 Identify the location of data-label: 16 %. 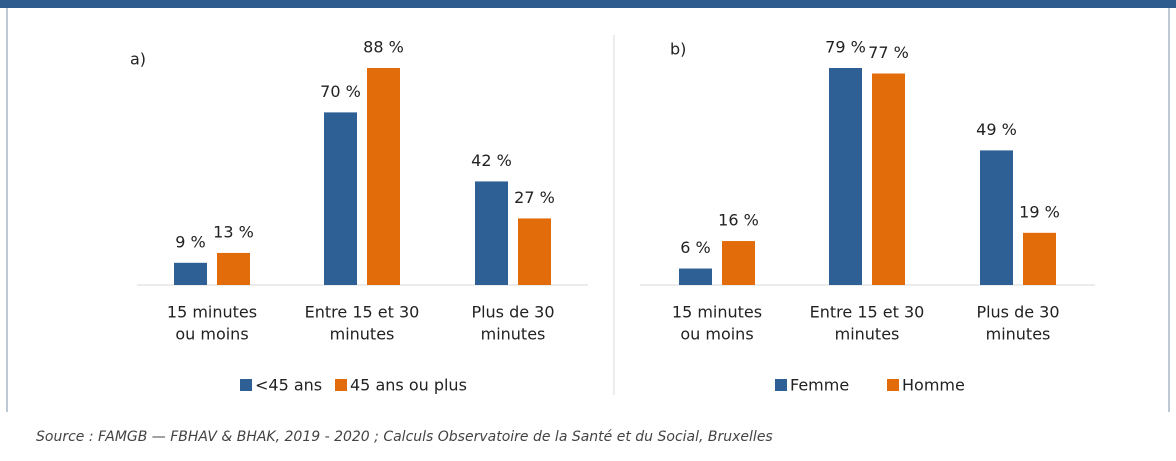
(738, 220).